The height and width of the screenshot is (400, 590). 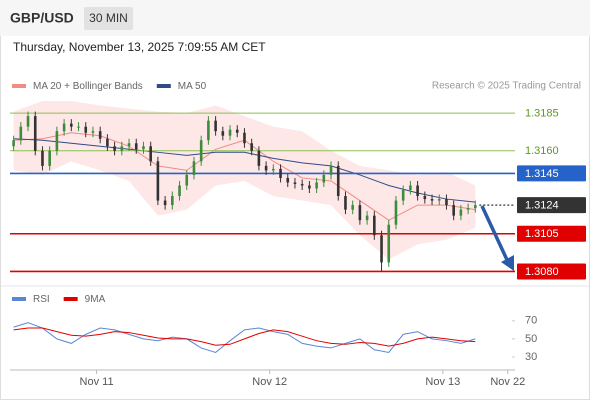 What do you see at coordinates (269, 382) in the screenshot?
I see `x-tick-label: Nov 12` at bounding box center [269, 382].